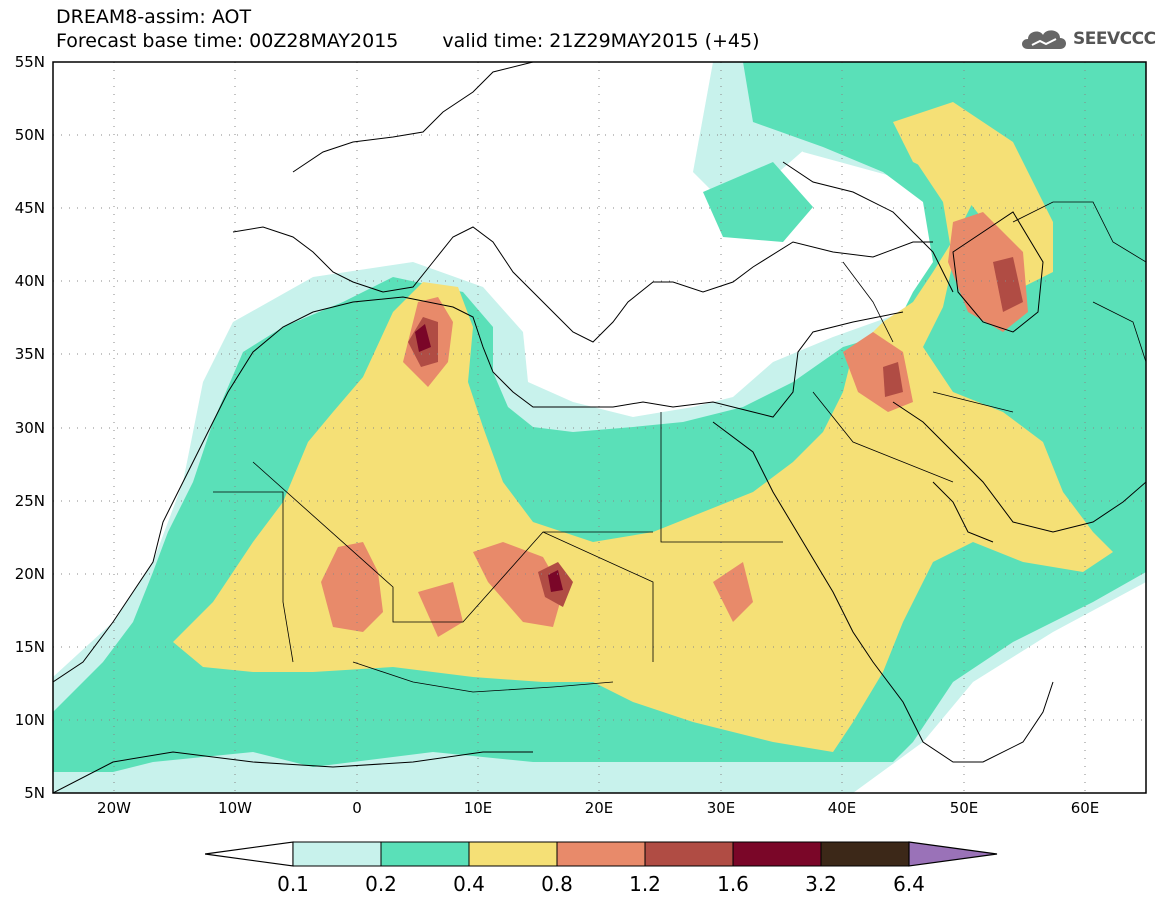 The height and width of the screenshot is (905, 1165). Describe the element at coordinates (154, 17) in the screenshot. I see `map-title: DREAM8-assim: AOT` at that location.